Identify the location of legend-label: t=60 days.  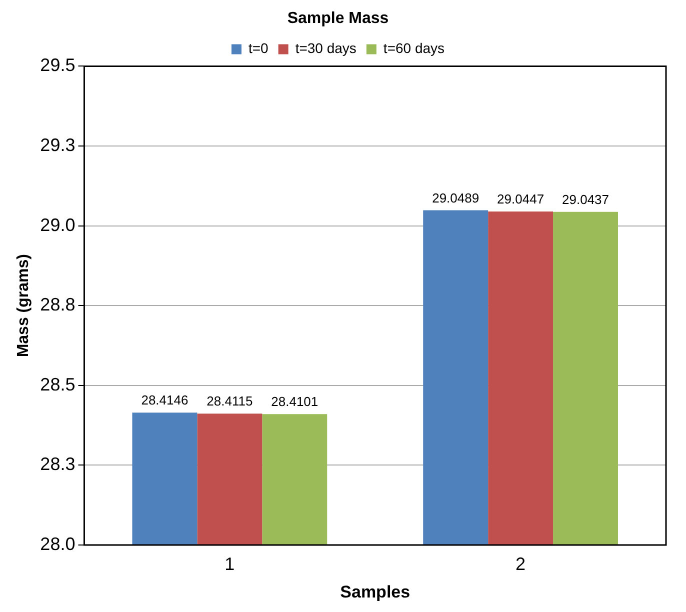
(414, 48).